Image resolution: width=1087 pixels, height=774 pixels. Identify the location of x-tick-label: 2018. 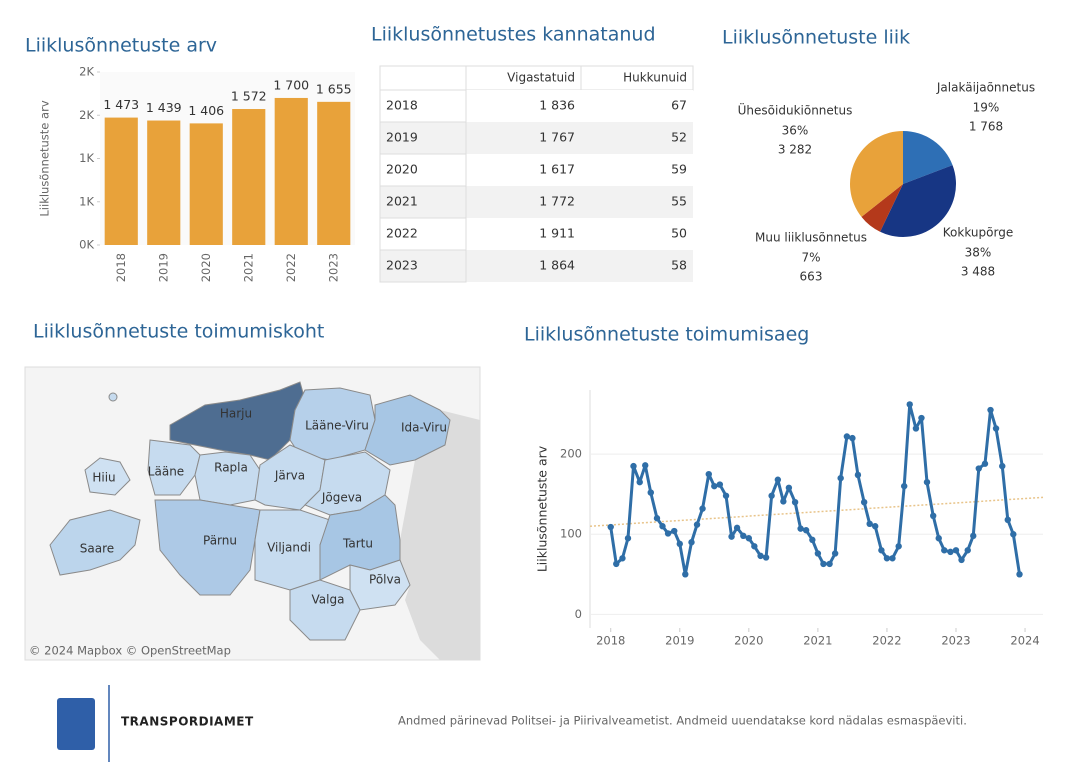
(610, 641).